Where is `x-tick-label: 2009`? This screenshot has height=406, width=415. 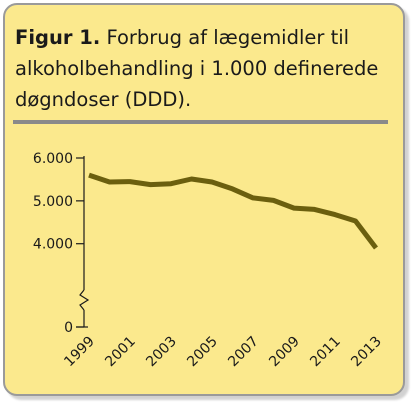
x-tick-label: 2009 is located at coordinates (284, 352).